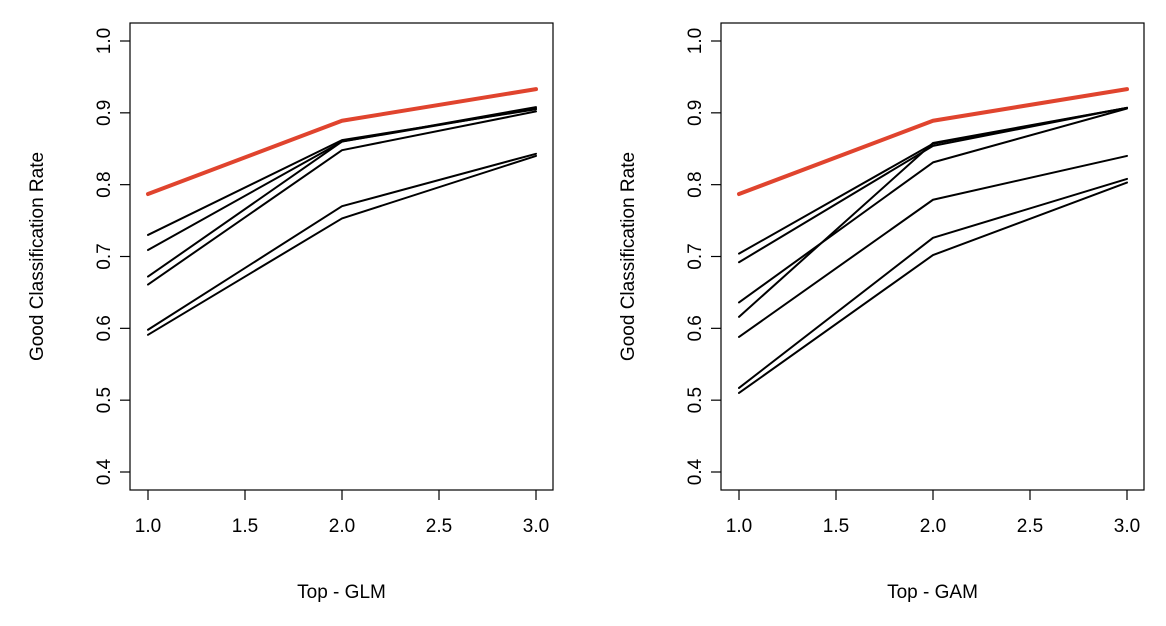 The image size is (1166, 626). Describe the element at coordinates (37, 256) in the screenshot. I see `y-axis-title-glm: Good Classification Rate` at that location.